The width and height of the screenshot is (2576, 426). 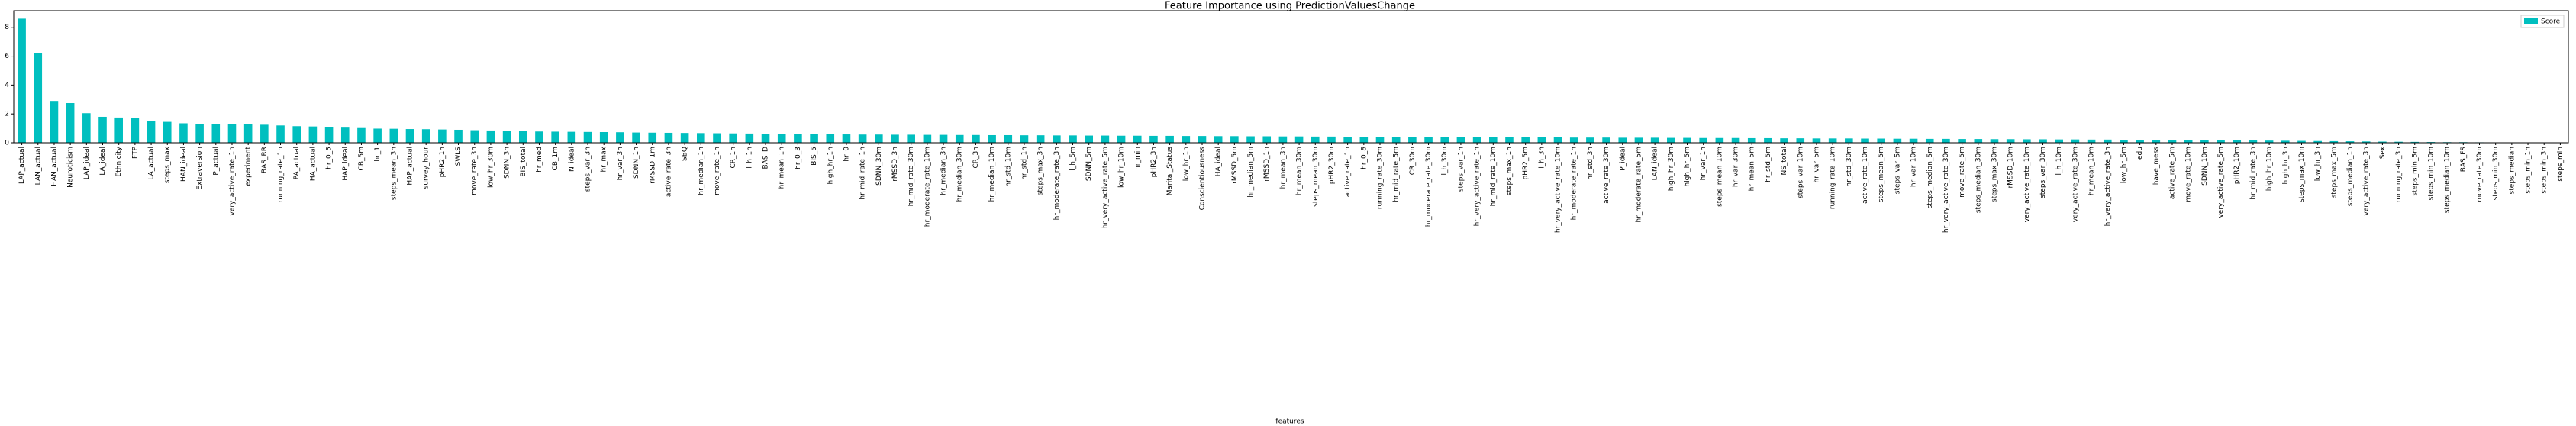 I want to click on x-tick-label: SDNN_3h, so click(x=508, y=163).